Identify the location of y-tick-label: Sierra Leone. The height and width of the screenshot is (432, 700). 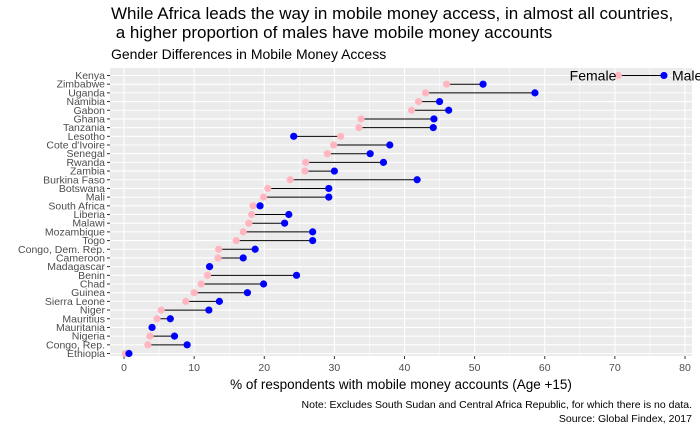
(75, 302).